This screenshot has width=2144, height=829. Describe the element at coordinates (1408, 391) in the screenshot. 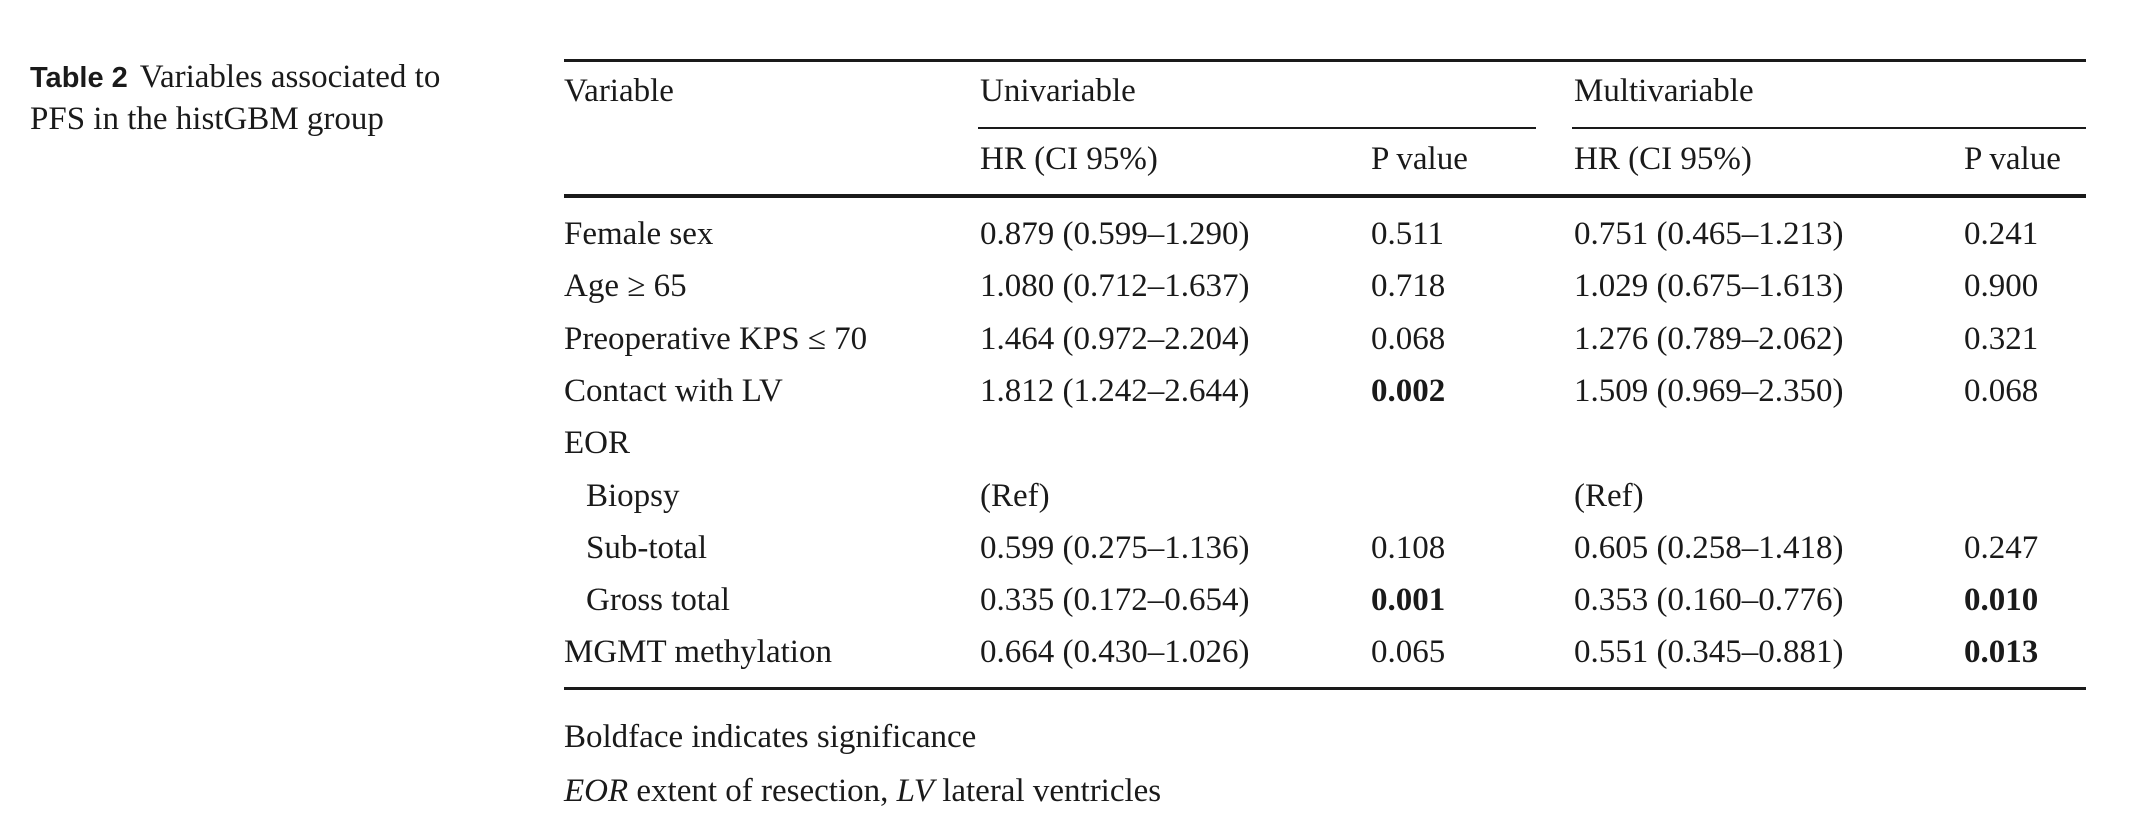

I see `row-uni-p: 0.002` at that location.